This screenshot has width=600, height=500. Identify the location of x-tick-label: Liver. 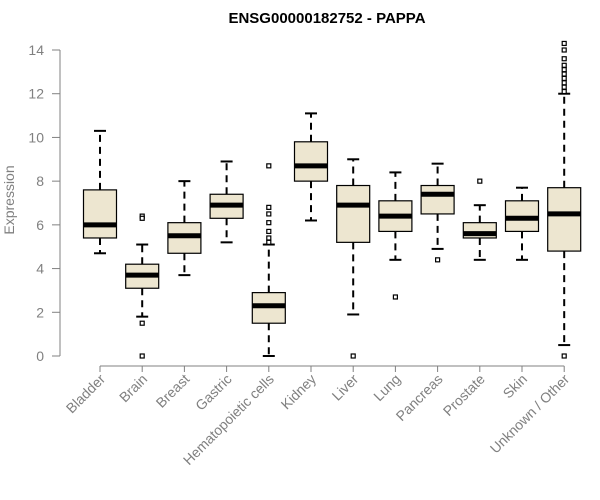
(345, 387).